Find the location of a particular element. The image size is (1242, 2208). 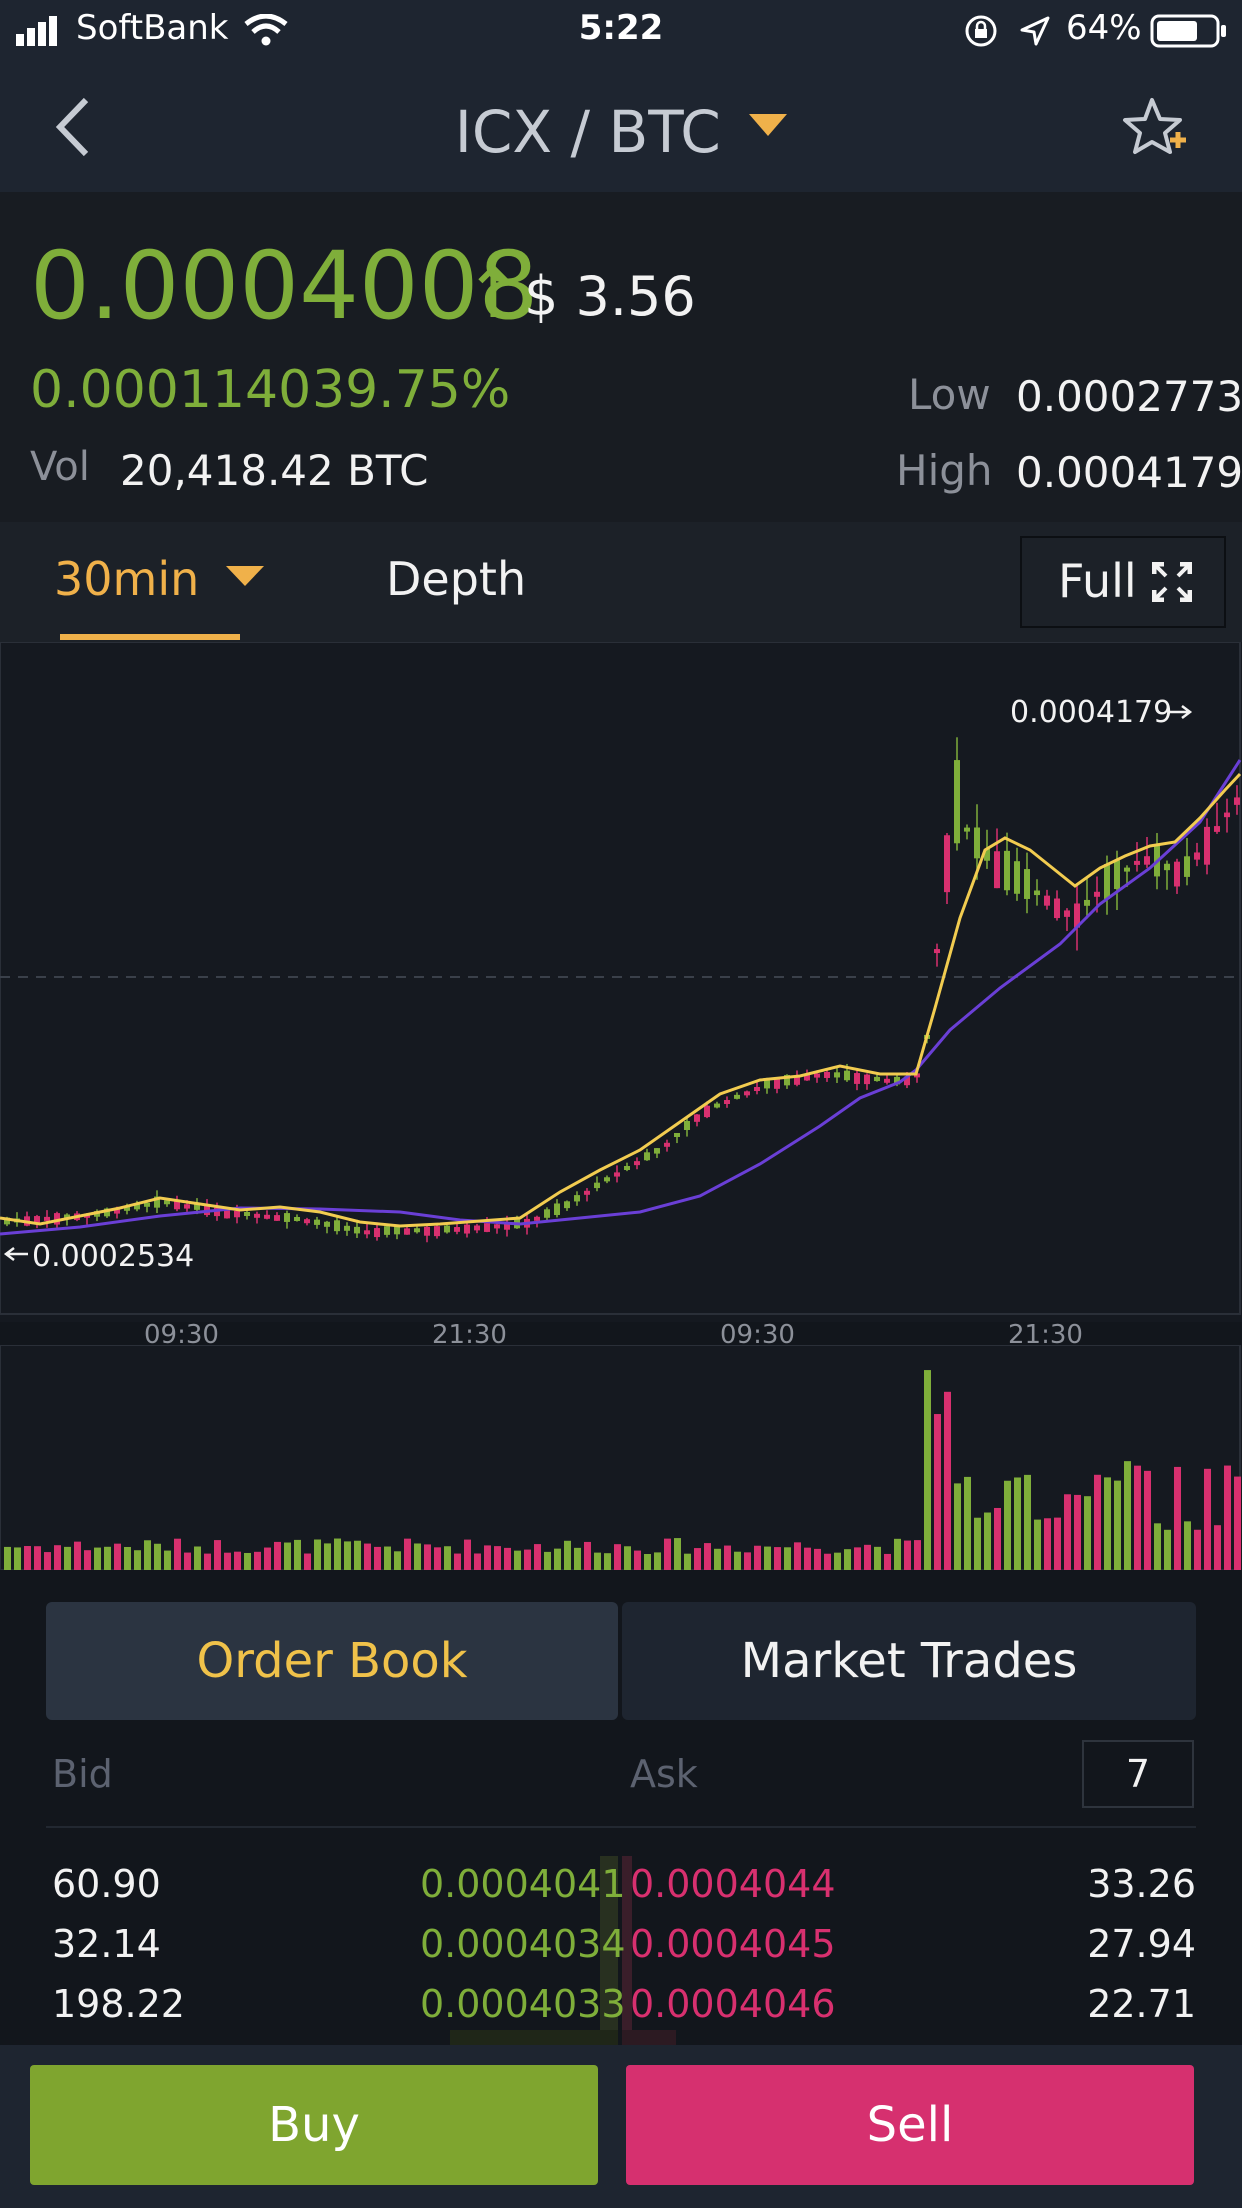

chevron-left-icon is located at coordinates (72, 127).